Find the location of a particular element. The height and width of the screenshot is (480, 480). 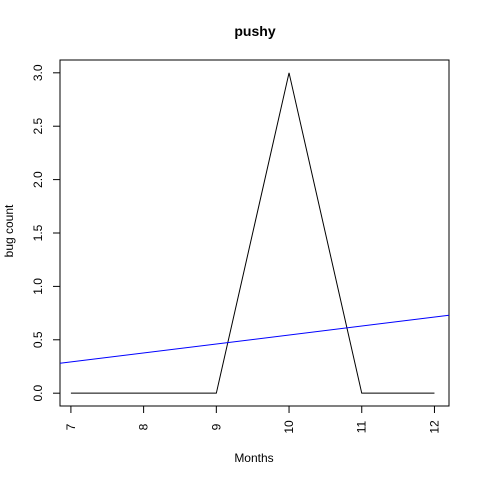

y-tick-label: 0.5 is located at coordinates (38, 339).